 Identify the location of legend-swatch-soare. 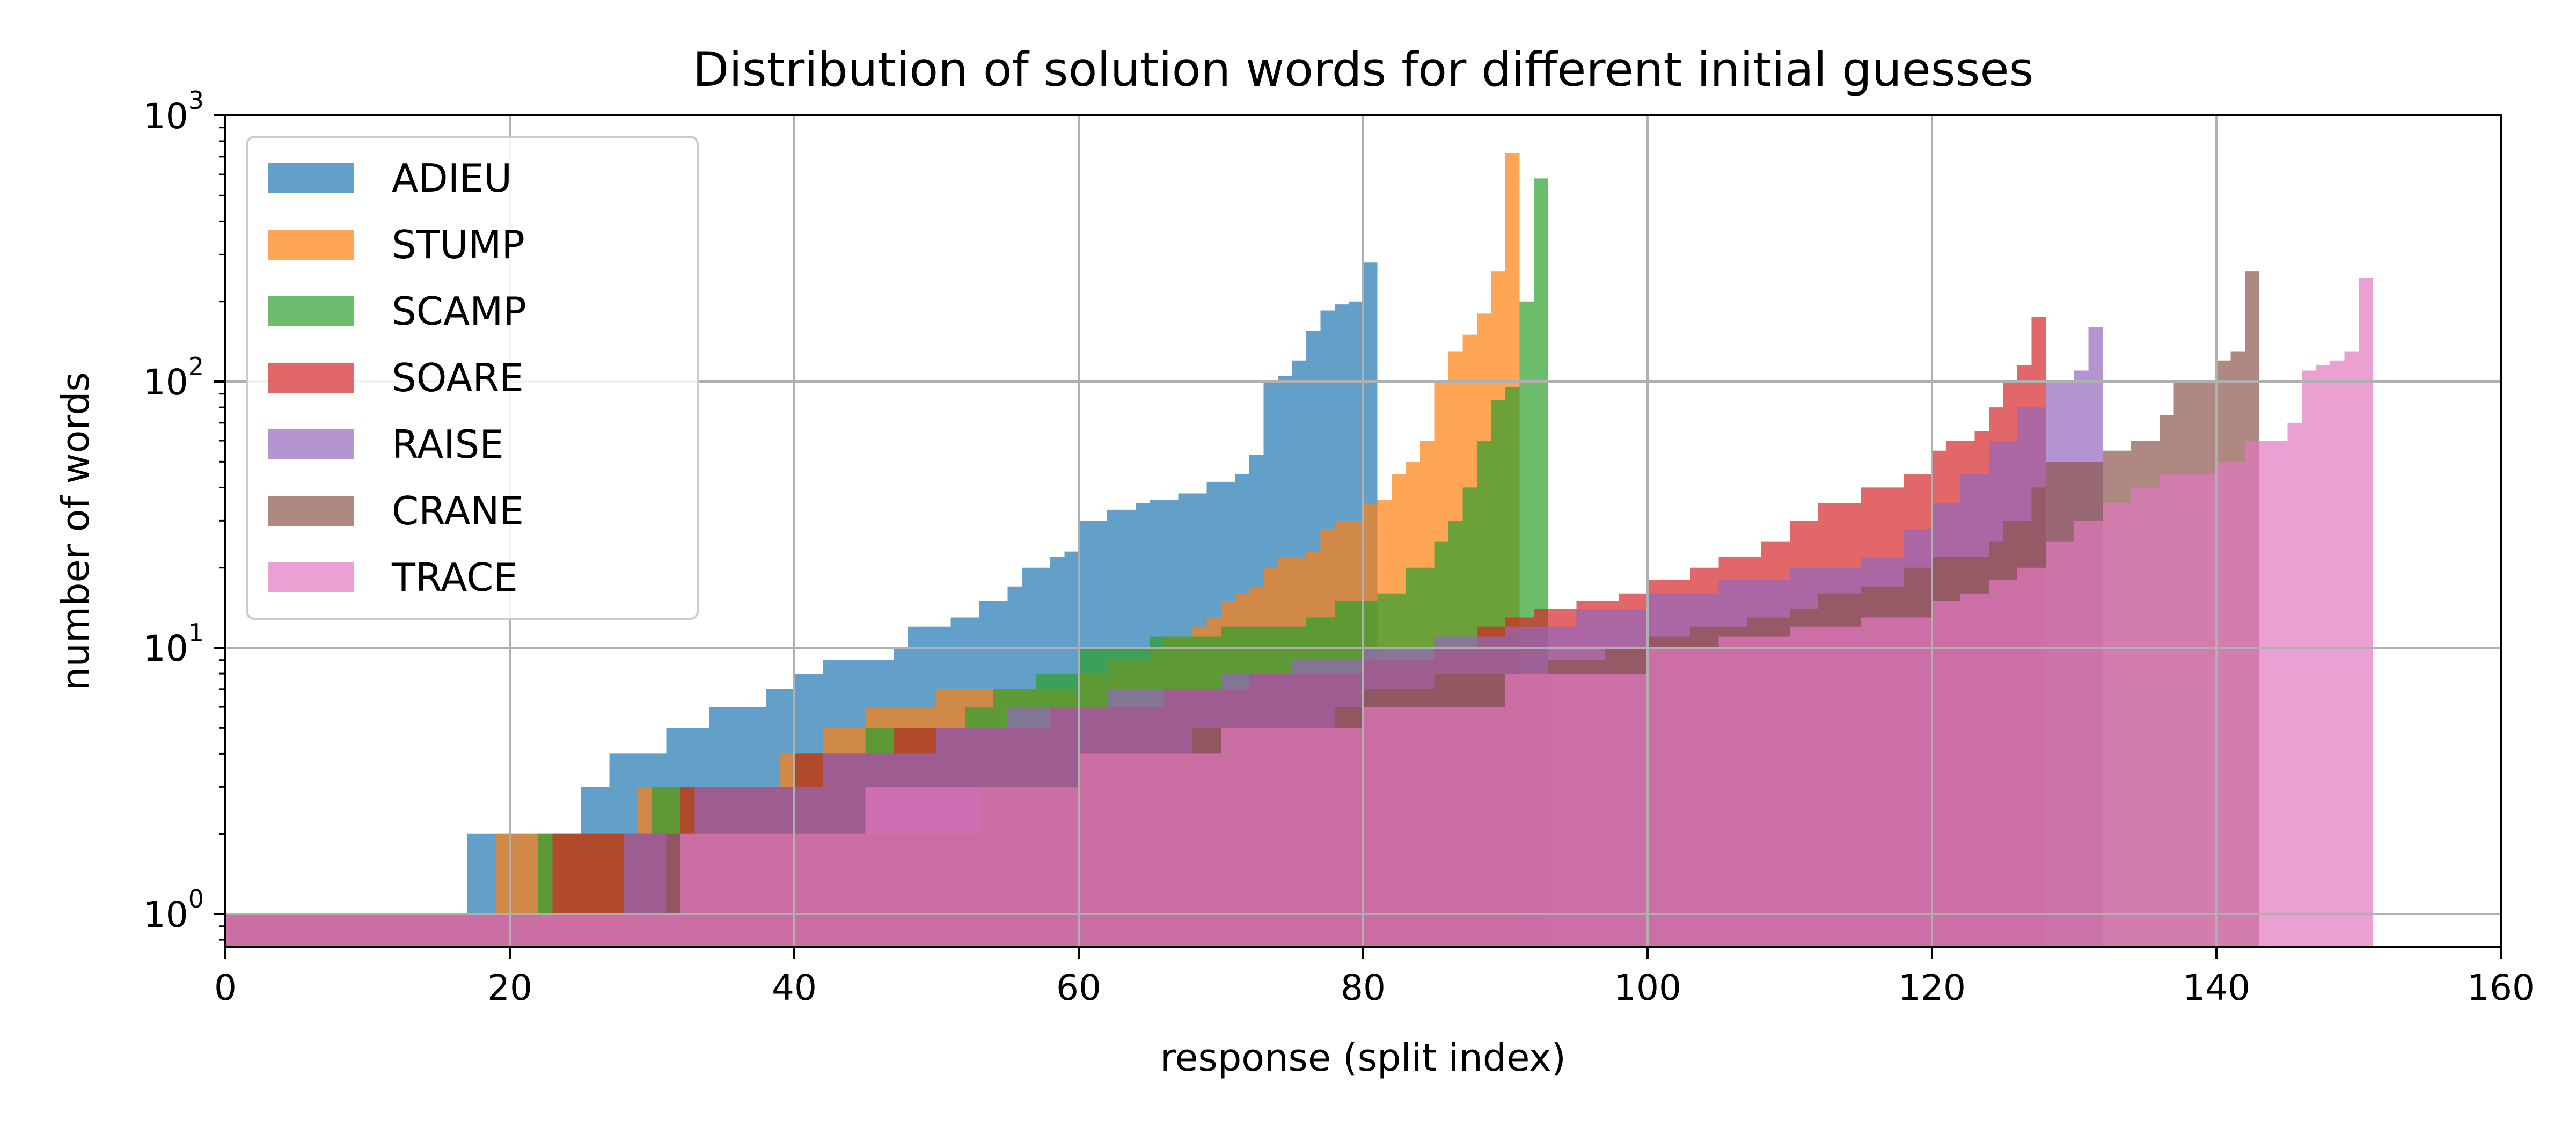
(311, 378).